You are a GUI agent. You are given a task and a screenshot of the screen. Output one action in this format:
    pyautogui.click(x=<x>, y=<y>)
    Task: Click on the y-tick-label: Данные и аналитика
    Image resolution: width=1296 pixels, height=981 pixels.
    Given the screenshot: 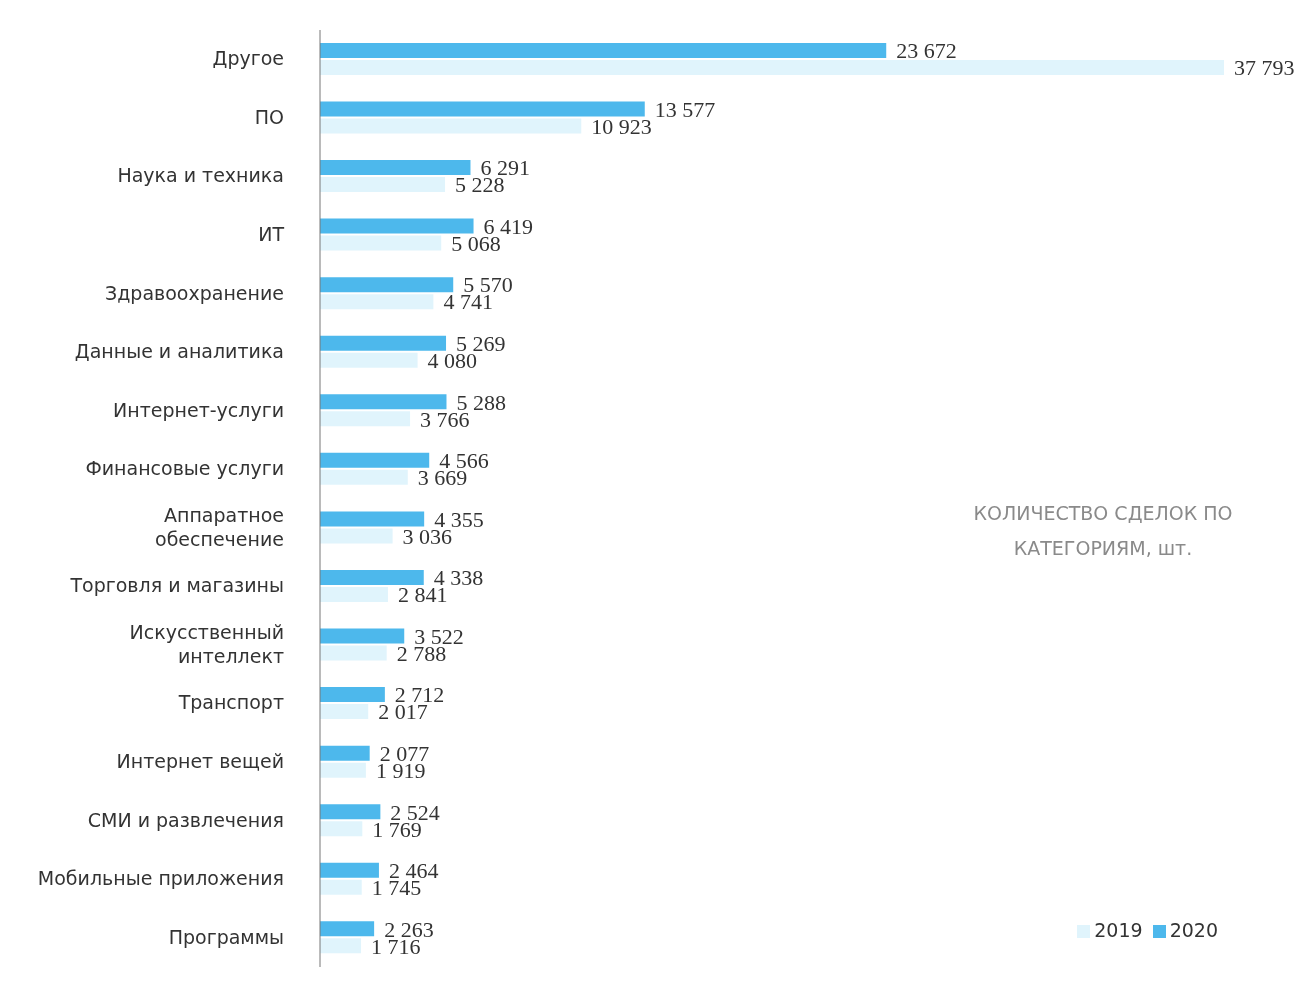 What is the action you would take?
    pyautogui.click(x=179, y=351)
    